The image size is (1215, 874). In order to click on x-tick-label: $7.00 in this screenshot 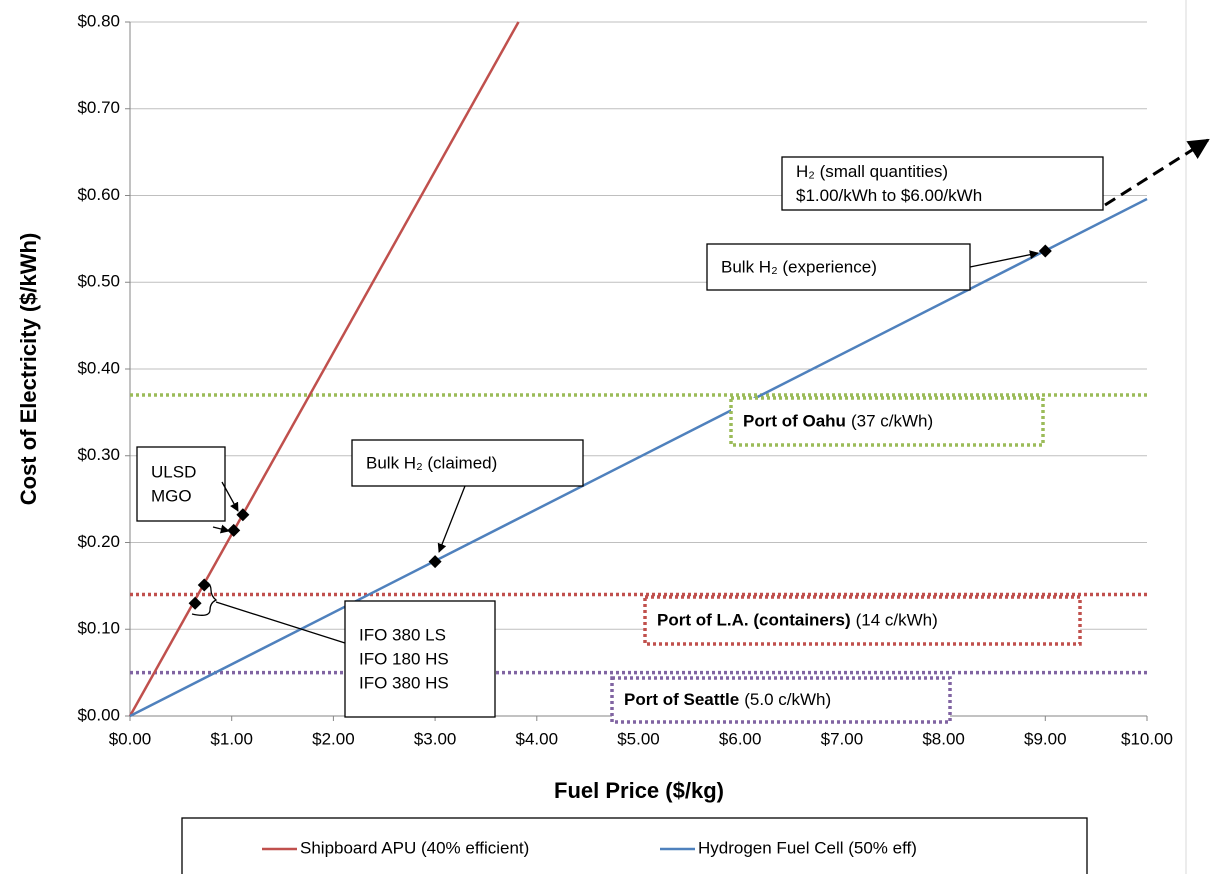, I will do `click(842, 738)`.